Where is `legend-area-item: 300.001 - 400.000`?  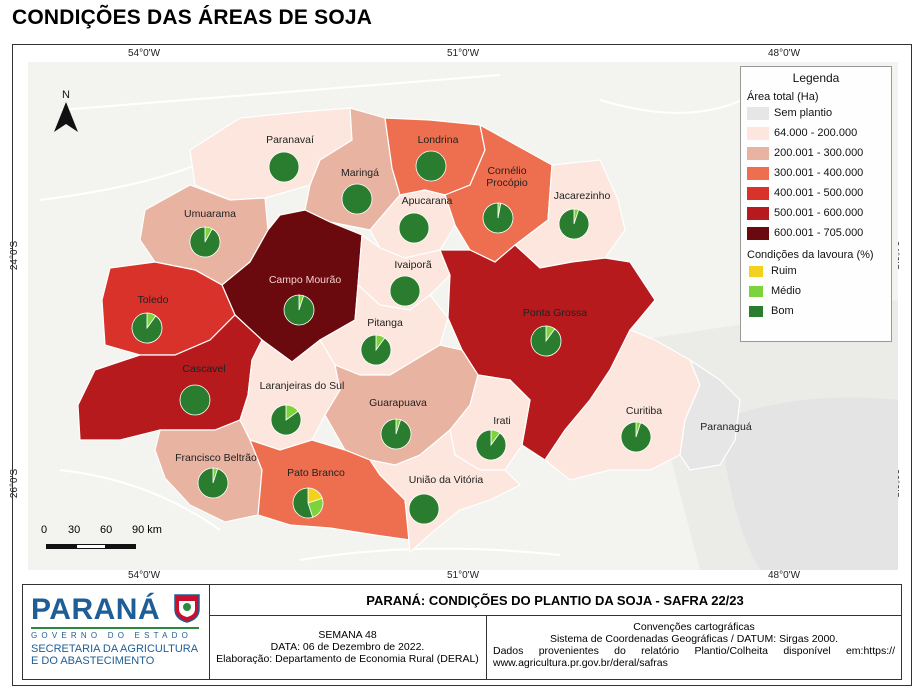 legend-area-item: 300.001 - 400.000 is located at coordinates (819, 173).